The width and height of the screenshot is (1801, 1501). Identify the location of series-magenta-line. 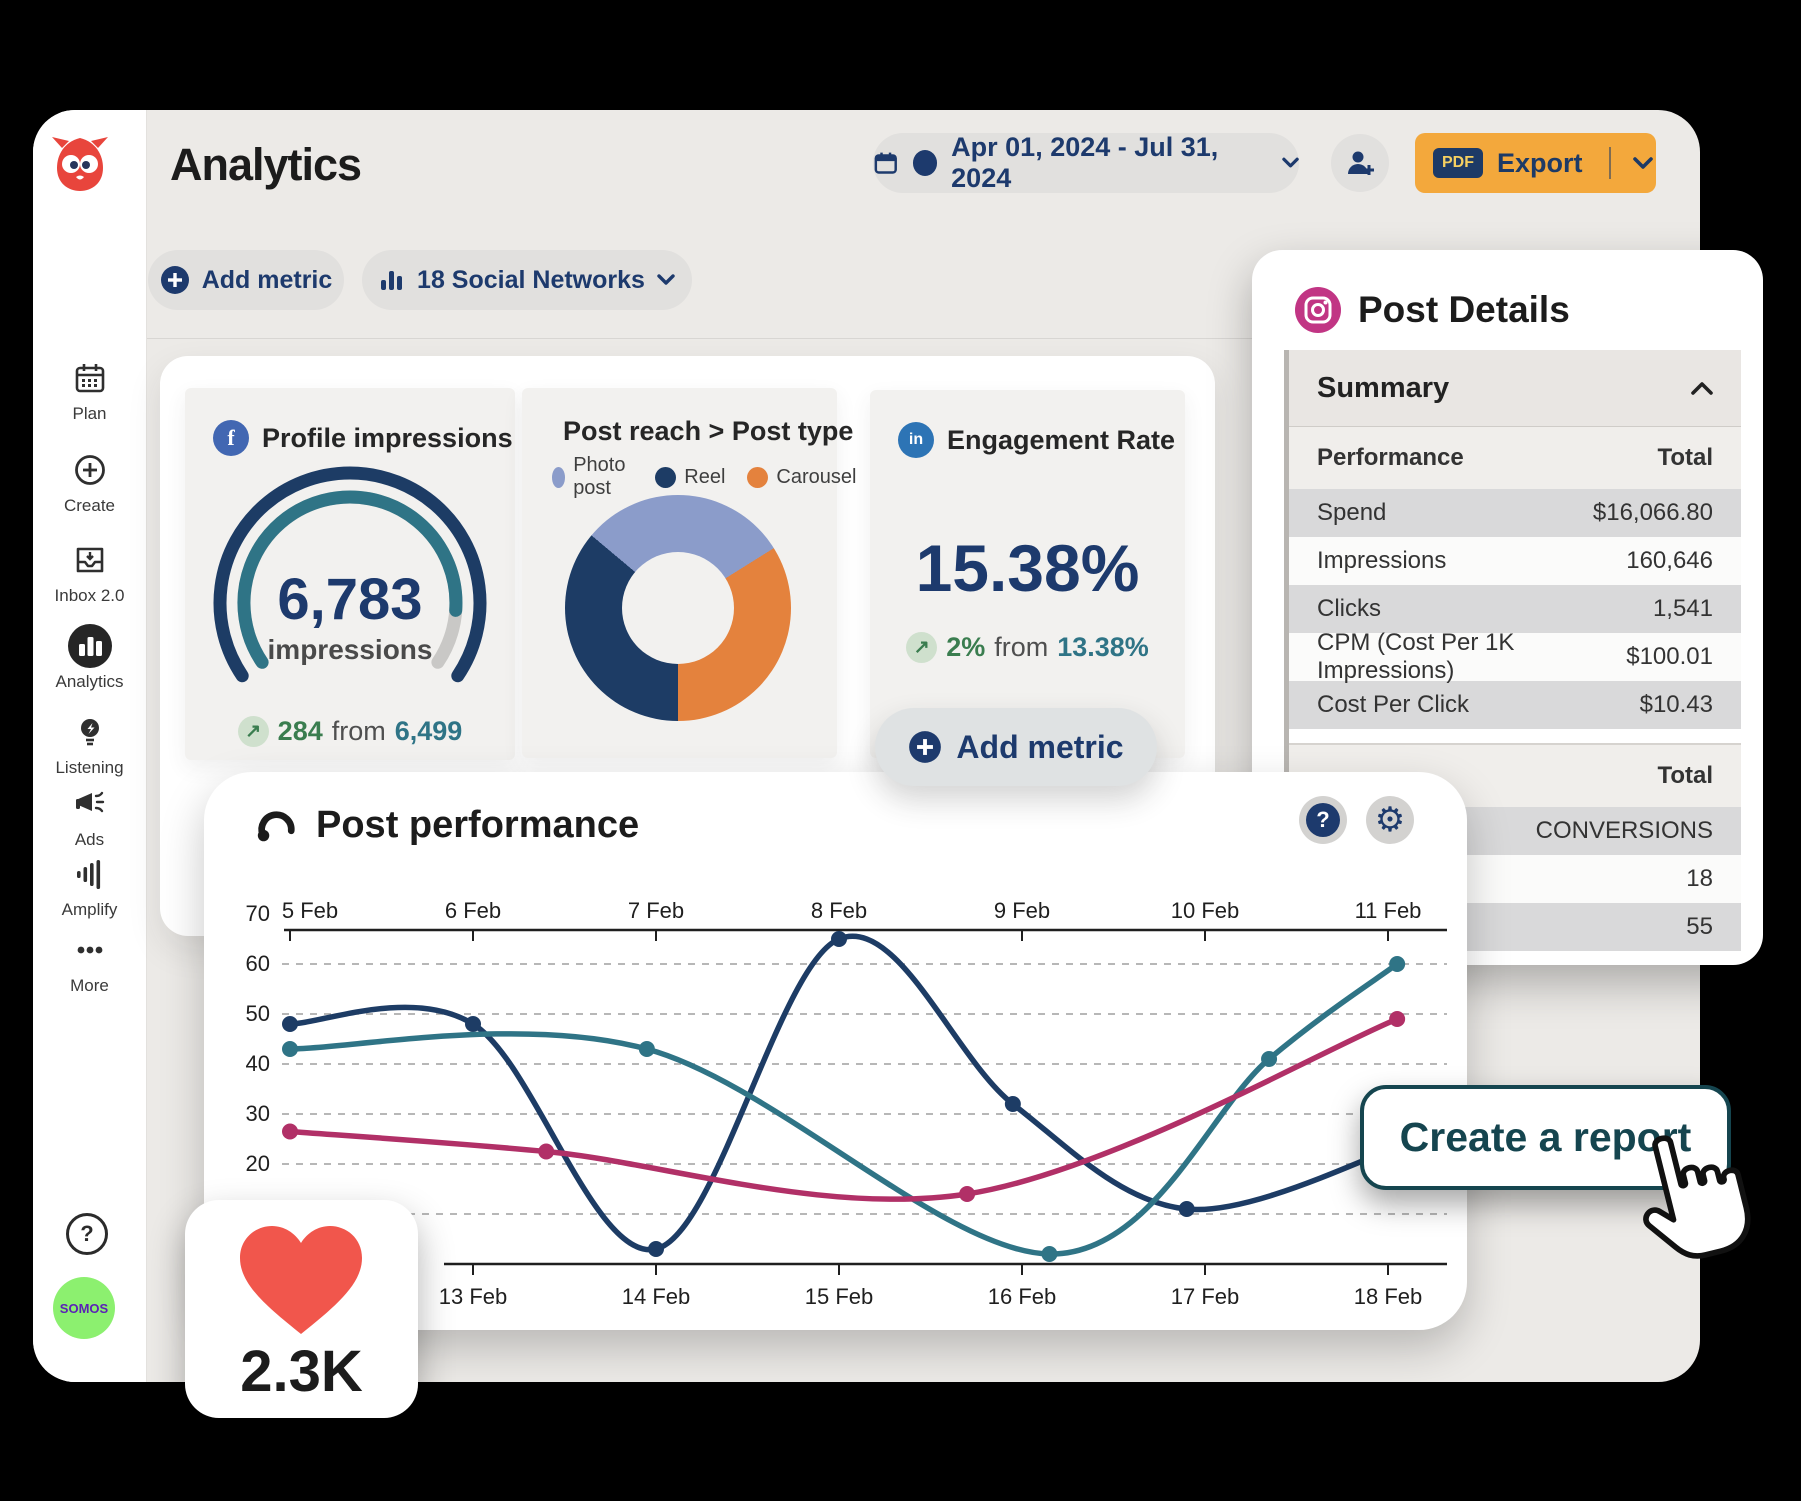
(843, 1109).